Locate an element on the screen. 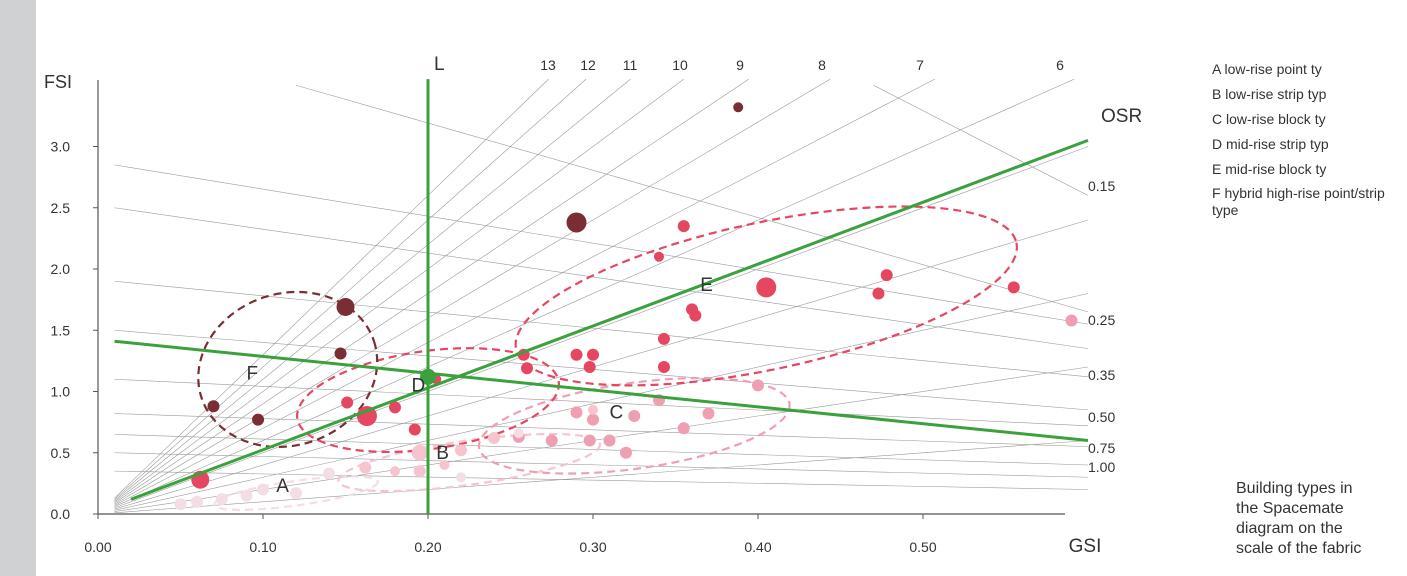 The height and width of the screenshot is (576, 1407). cluster-label-f: F is located at coordinates (253, 373).